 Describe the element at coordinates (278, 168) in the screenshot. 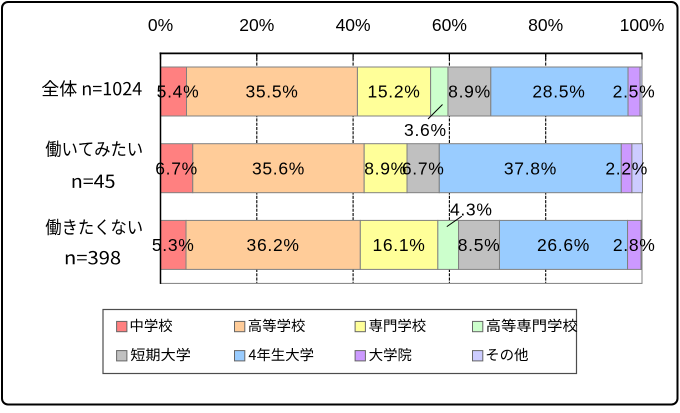

I see `svg-text: 35.6%` at that location.